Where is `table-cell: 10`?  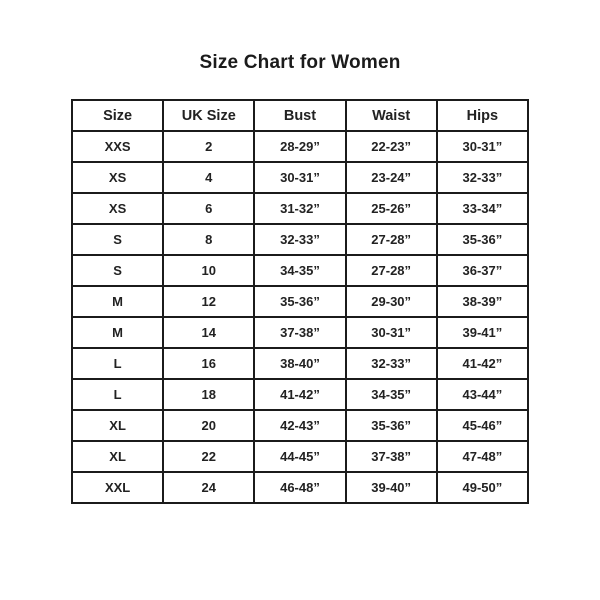 table-cell: 10 is located at coordinates (209, 270).